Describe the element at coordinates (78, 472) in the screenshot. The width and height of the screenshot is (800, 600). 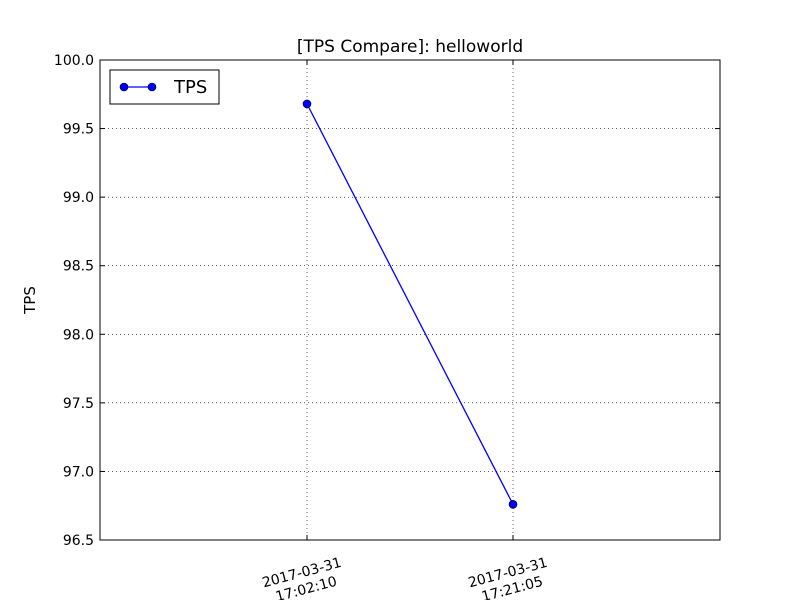
I see `y-tick-label: 97.0` at that location.